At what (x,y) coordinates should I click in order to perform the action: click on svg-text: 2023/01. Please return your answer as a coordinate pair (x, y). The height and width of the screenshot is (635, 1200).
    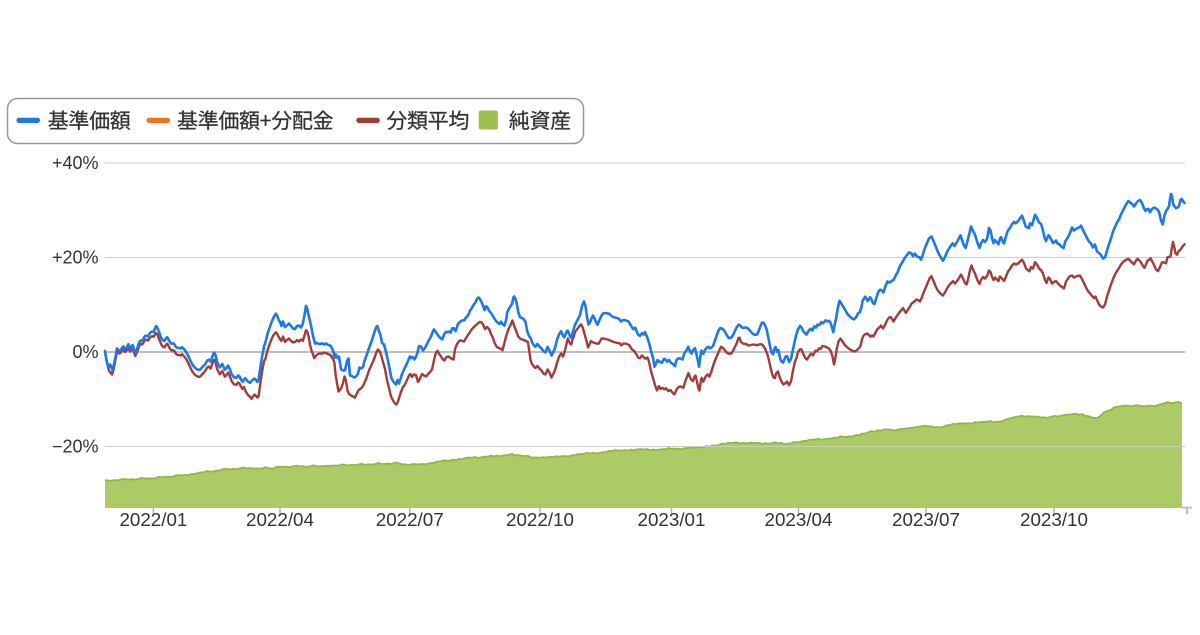
    Looking at the image, I should click on (672, 519).